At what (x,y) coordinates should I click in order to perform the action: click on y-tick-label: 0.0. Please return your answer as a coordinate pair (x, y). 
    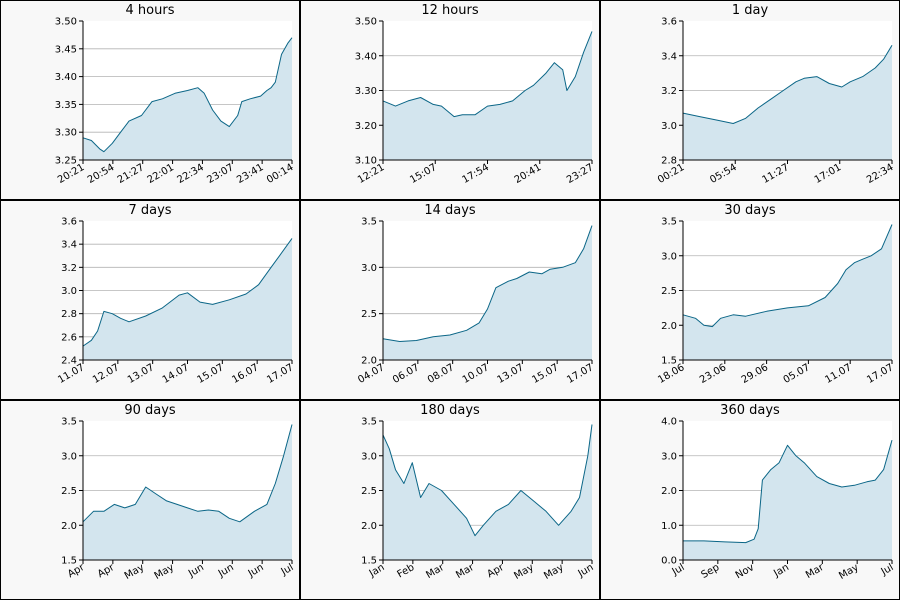
    Looking at the image, I should click on (669, 561).